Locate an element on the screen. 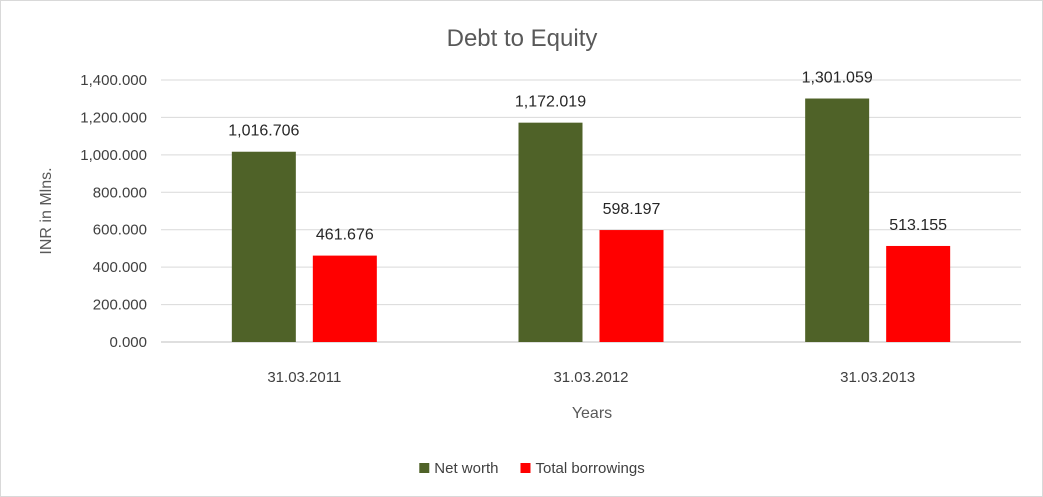 This screenshot has height=497, width=1043. data-label: 1,172.019 is located at coordinates (550, 102).